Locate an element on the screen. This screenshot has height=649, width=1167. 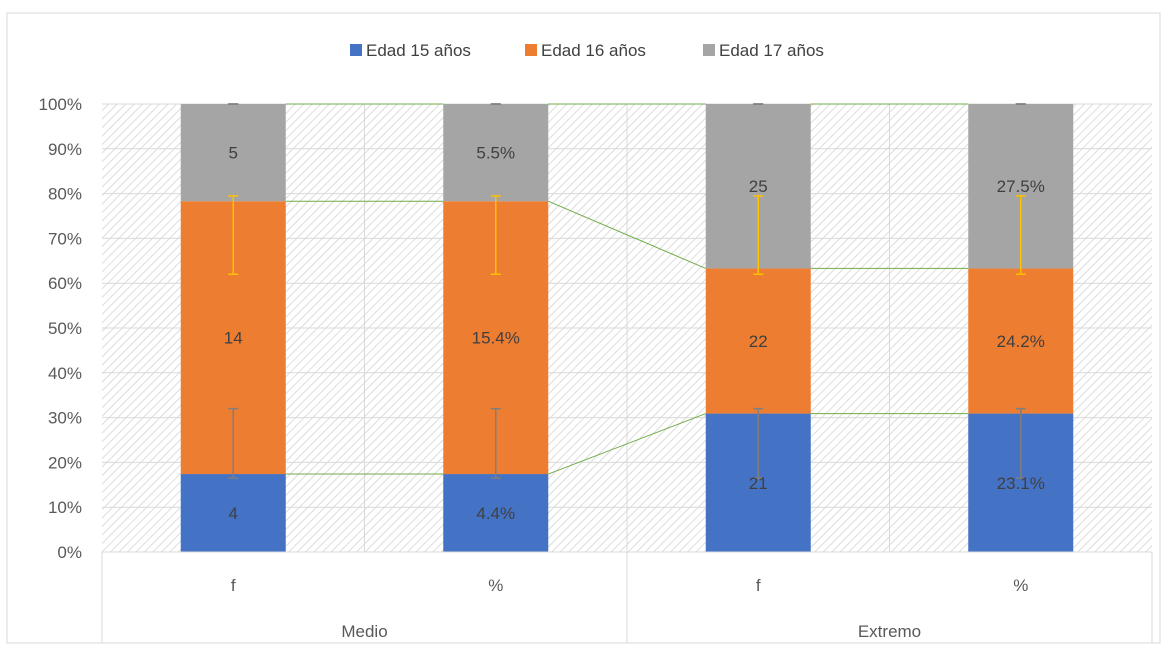
legend-label: Edad 16 años is located at coordinates (593, 50).